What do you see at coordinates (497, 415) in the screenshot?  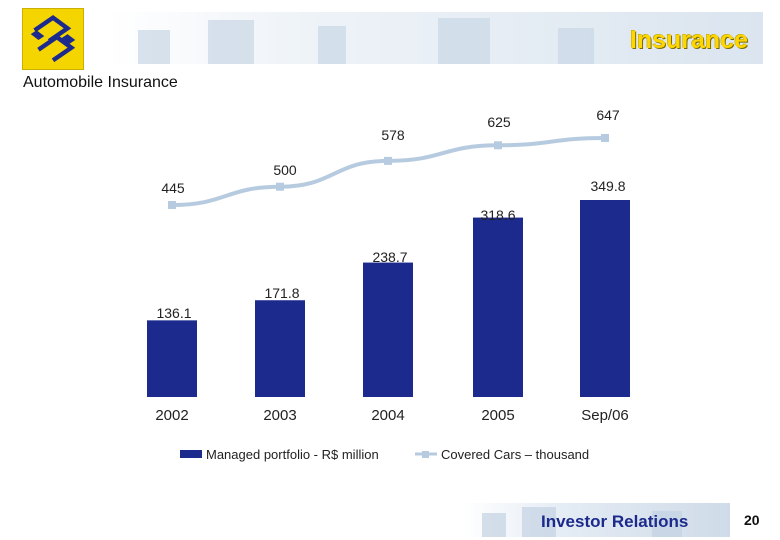 I see `x-tick-label: 2005` at bounding box center [497, 415].